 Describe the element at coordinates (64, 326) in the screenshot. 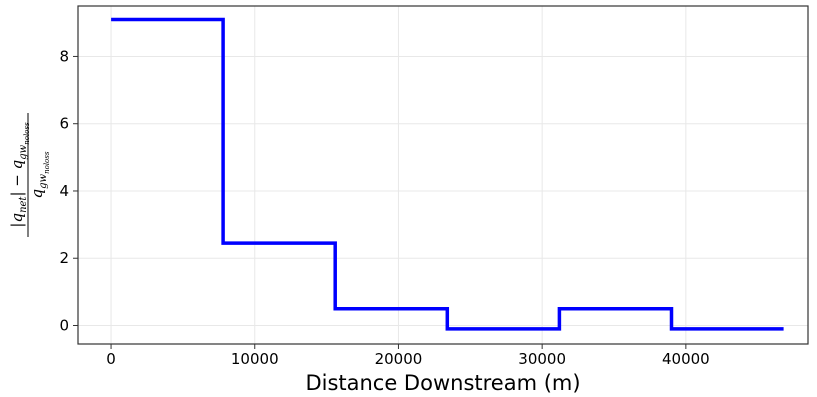

I see `y-tick-label: 0` at that location.